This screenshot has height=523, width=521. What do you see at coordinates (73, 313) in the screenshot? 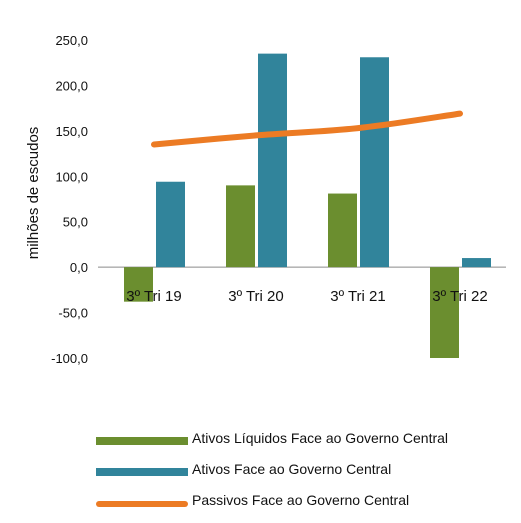
I see `y-tick-label: -50,0` at bounding box center [73, 313].